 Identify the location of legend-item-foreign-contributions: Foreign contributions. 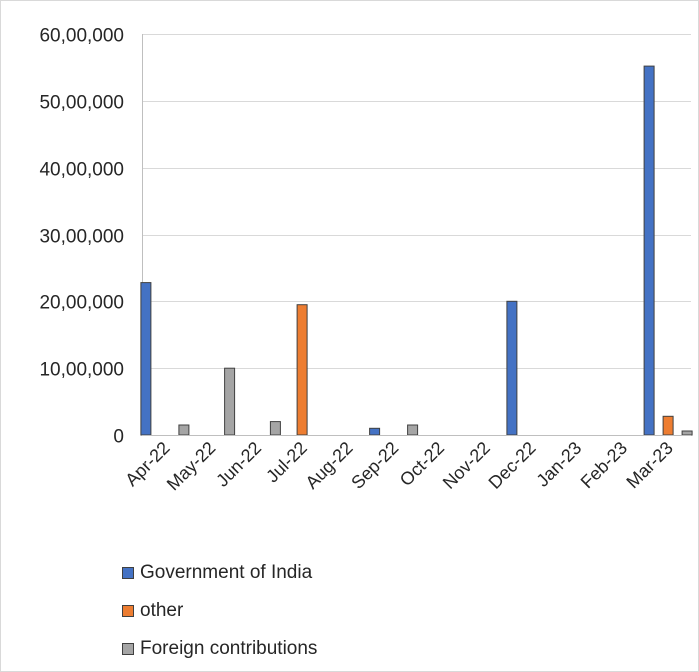
(219, 649).